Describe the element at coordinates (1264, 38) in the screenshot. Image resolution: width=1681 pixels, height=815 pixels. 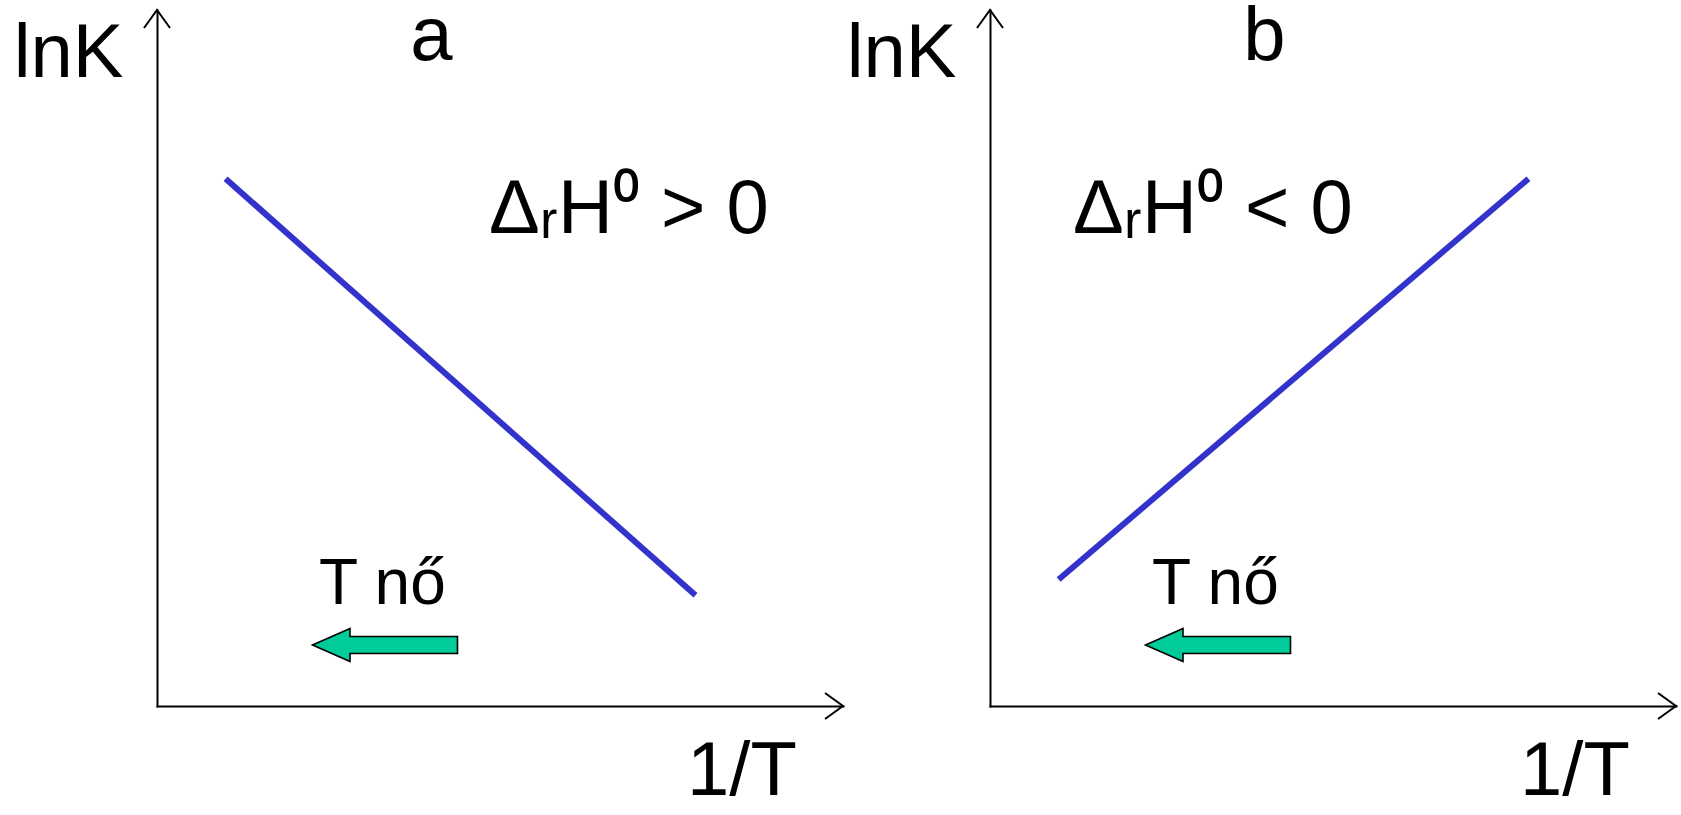
I see `chart-title: b` at that location.